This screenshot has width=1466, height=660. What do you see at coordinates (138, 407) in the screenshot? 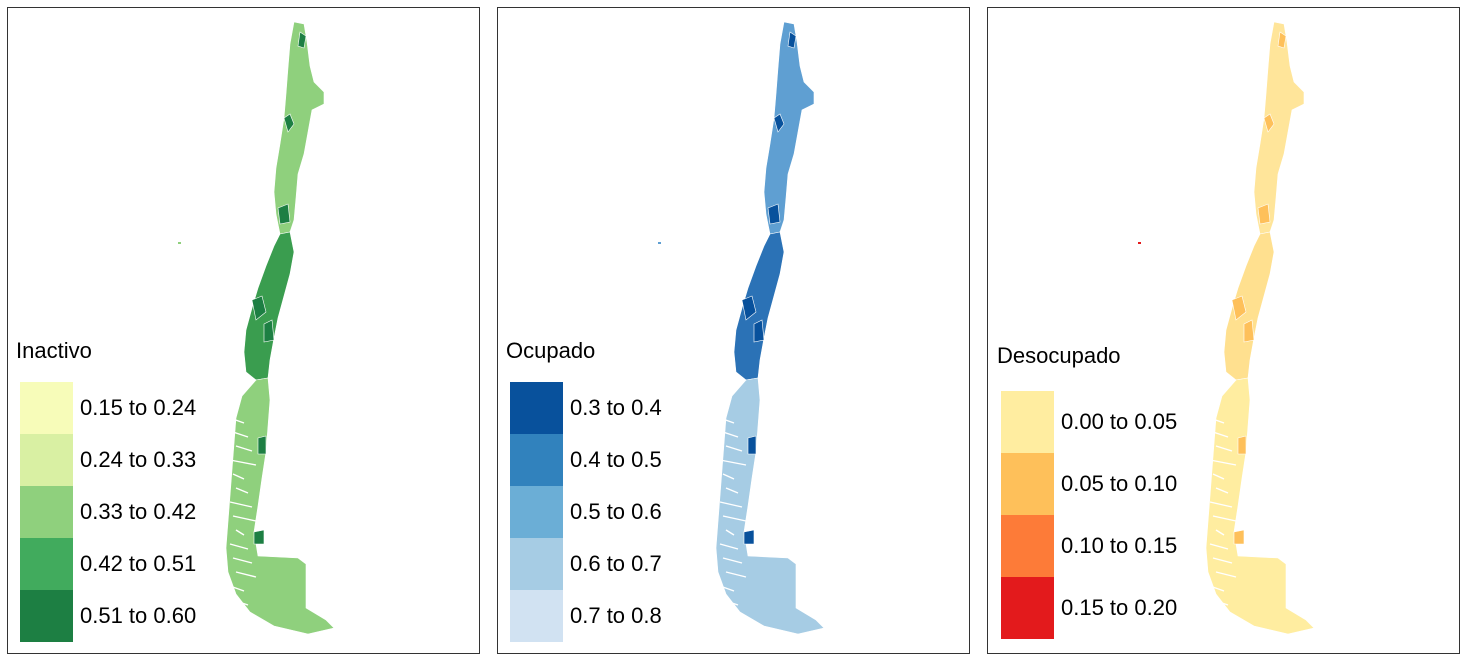
I see `legend-label: 0.15 to 0.24` at bounding box center [138, 407].